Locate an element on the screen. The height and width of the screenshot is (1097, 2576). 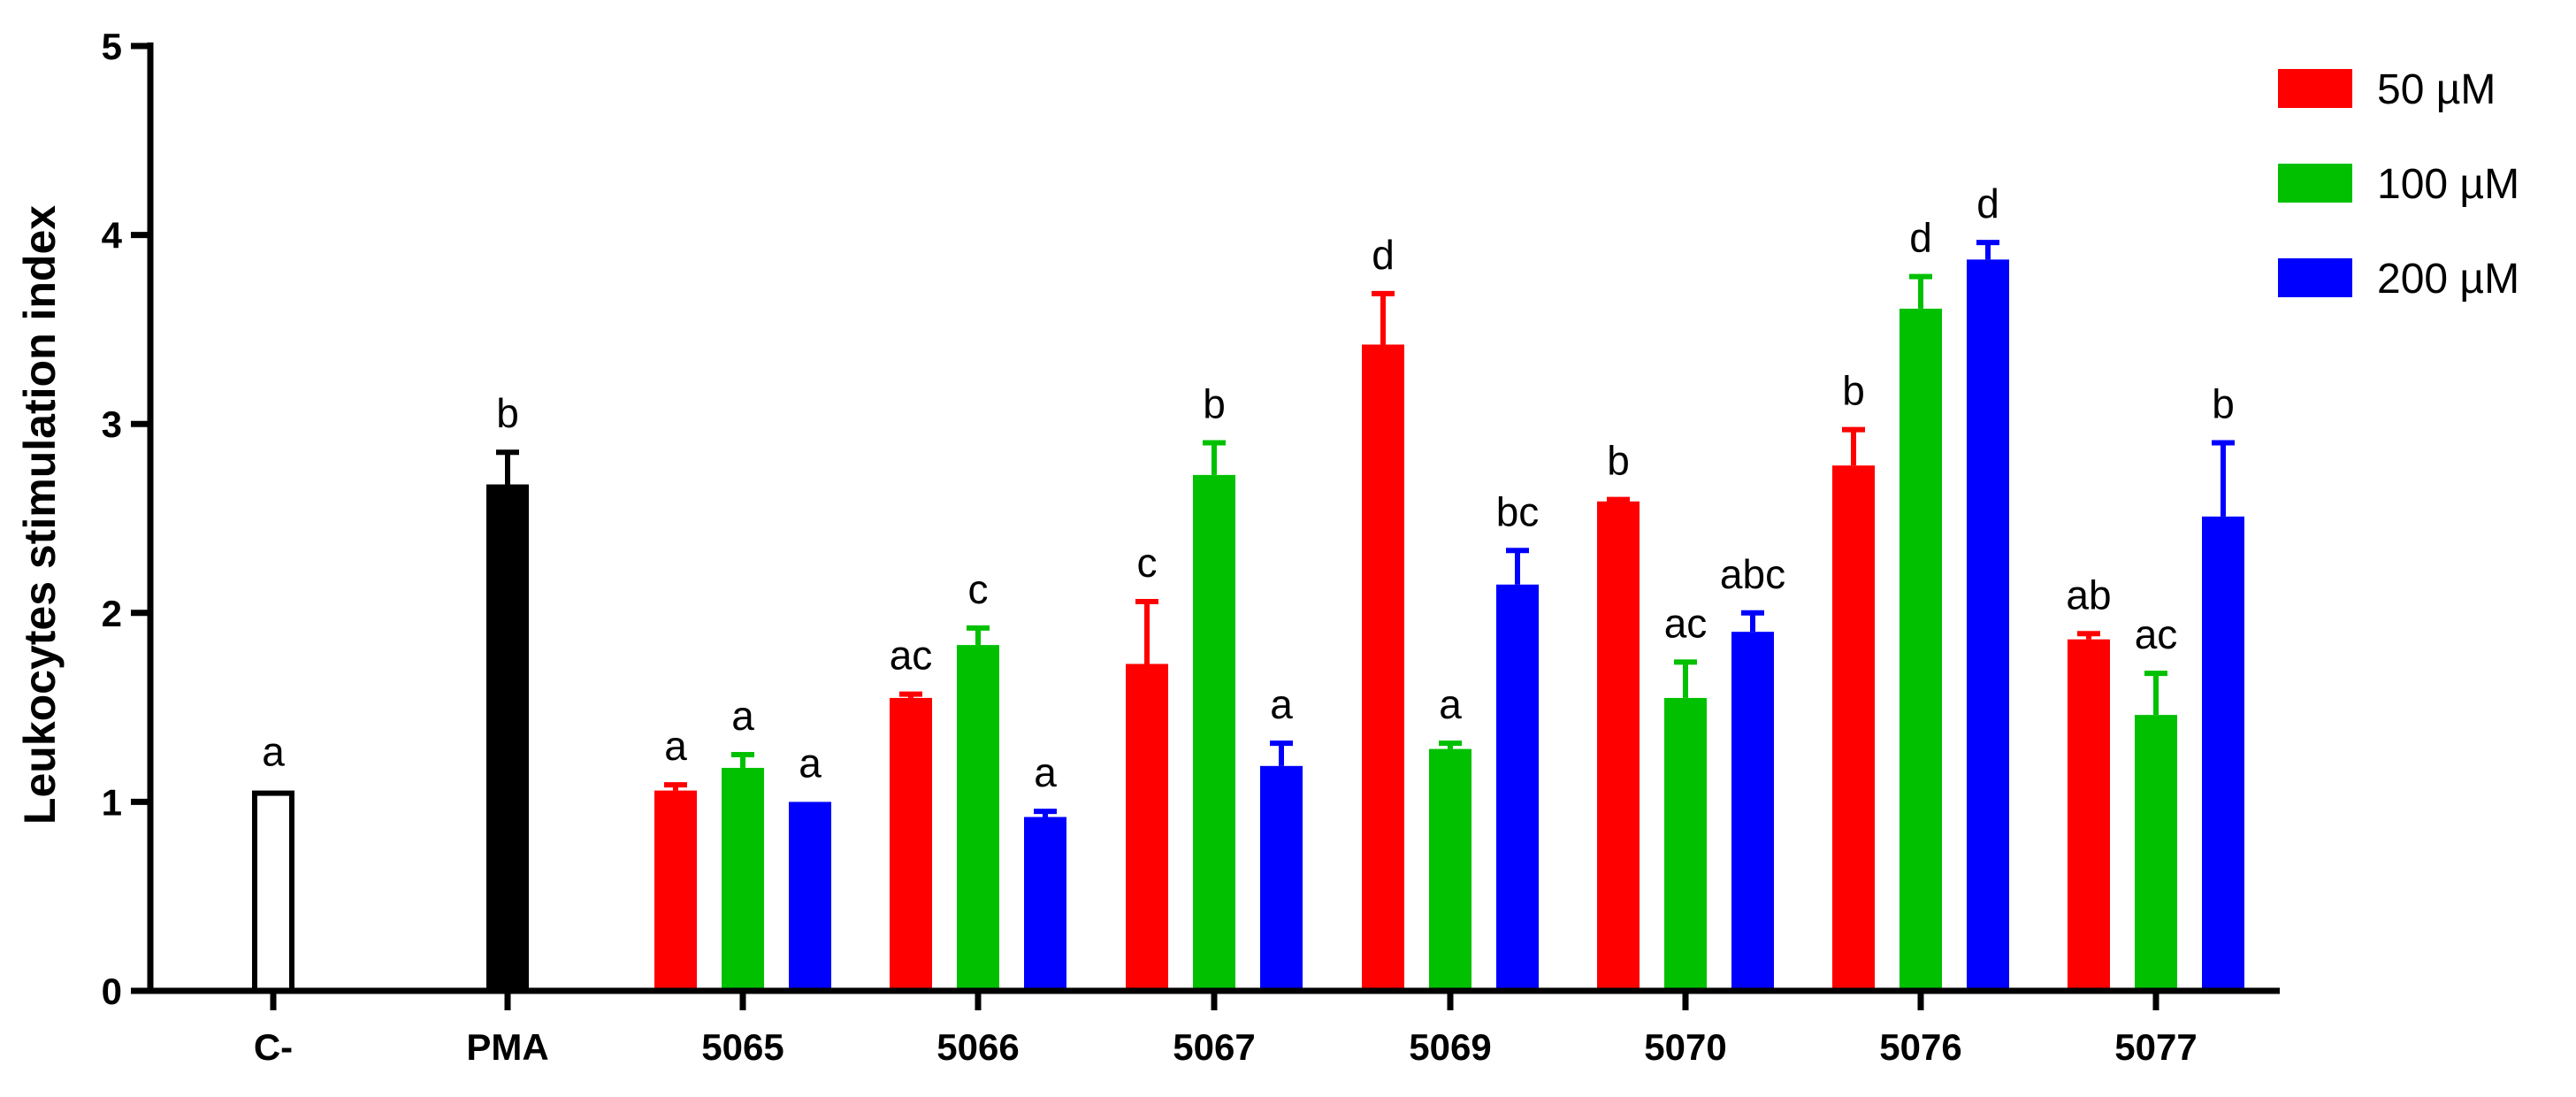
bar-5070-100M is located at coordinates (1685, 844).